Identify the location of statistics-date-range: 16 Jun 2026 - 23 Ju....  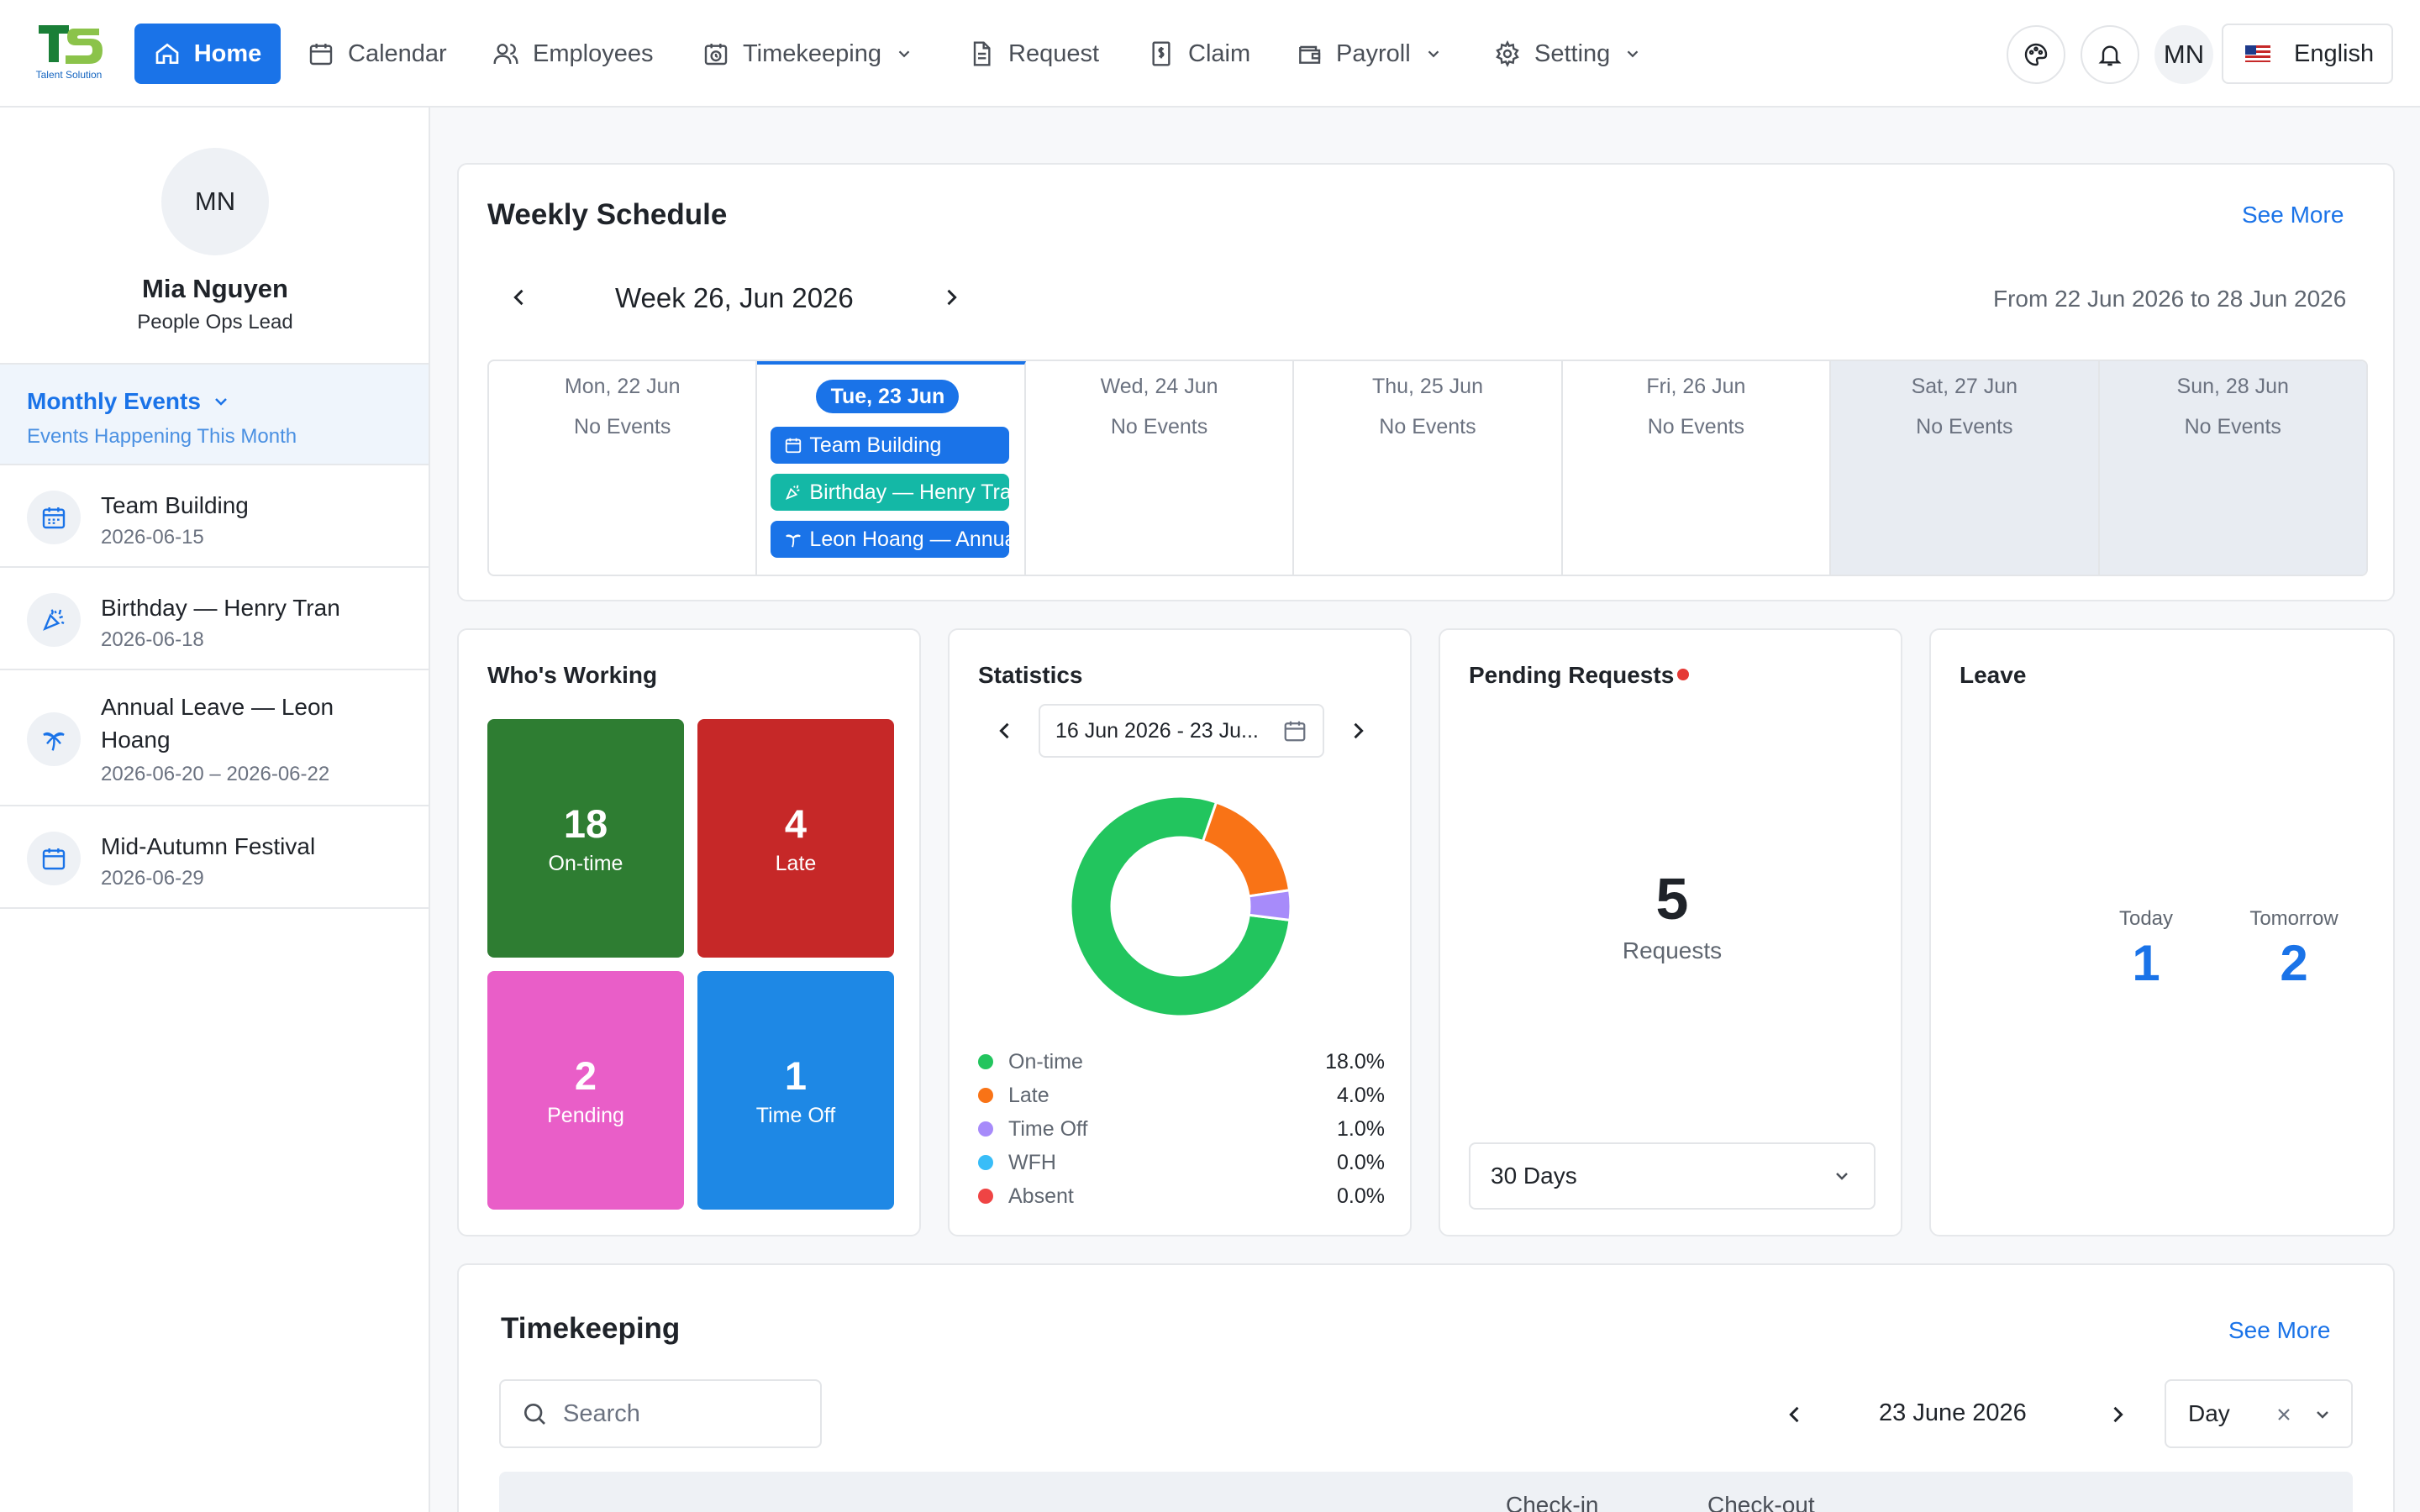
(1181, 731).